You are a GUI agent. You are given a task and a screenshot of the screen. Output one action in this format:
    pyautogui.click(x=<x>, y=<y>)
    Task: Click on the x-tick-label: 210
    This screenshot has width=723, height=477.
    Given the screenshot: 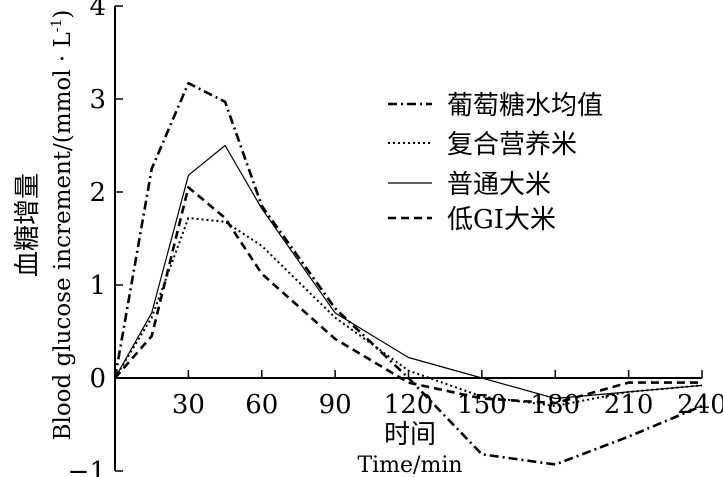 What is the action you would take?
    pyautogui.click(x=629, y=405)
    